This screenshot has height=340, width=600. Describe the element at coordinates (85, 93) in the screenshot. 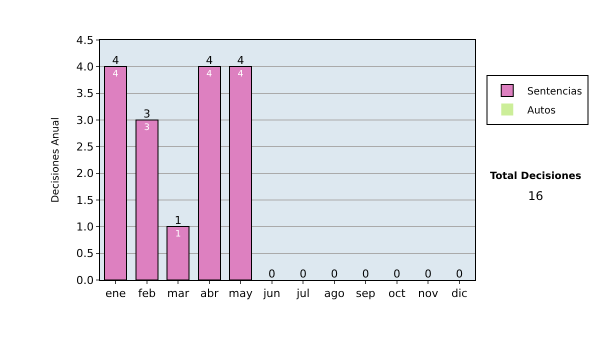

I see `y-tick-label: 3.5` at that location.